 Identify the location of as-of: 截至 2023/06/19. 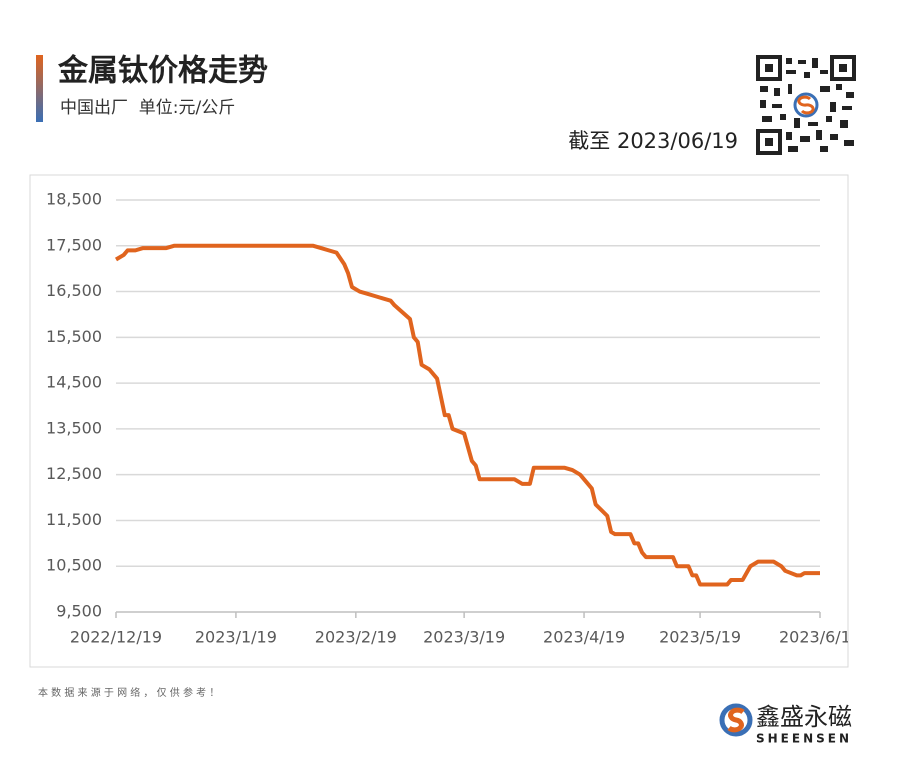
(653, 141).